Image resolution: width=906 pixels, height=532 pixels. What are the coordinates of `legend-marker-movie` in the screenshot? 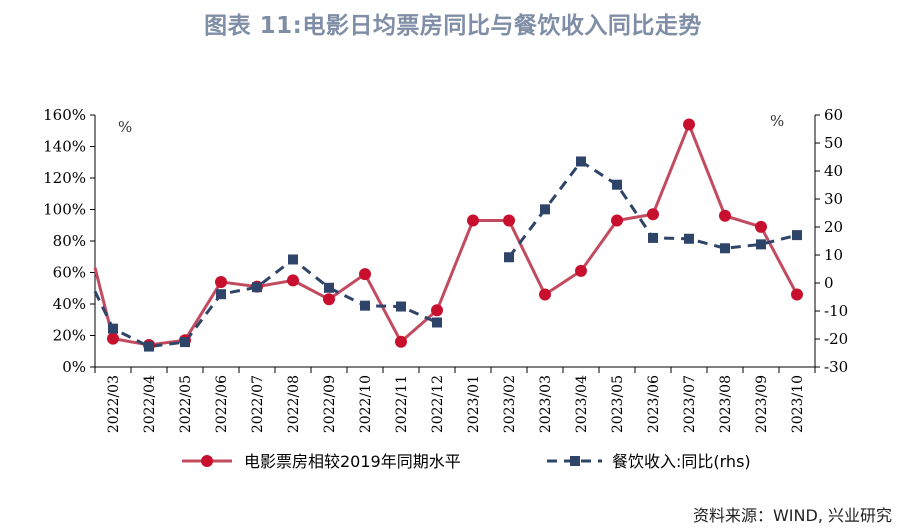 It's located at (207, 461).